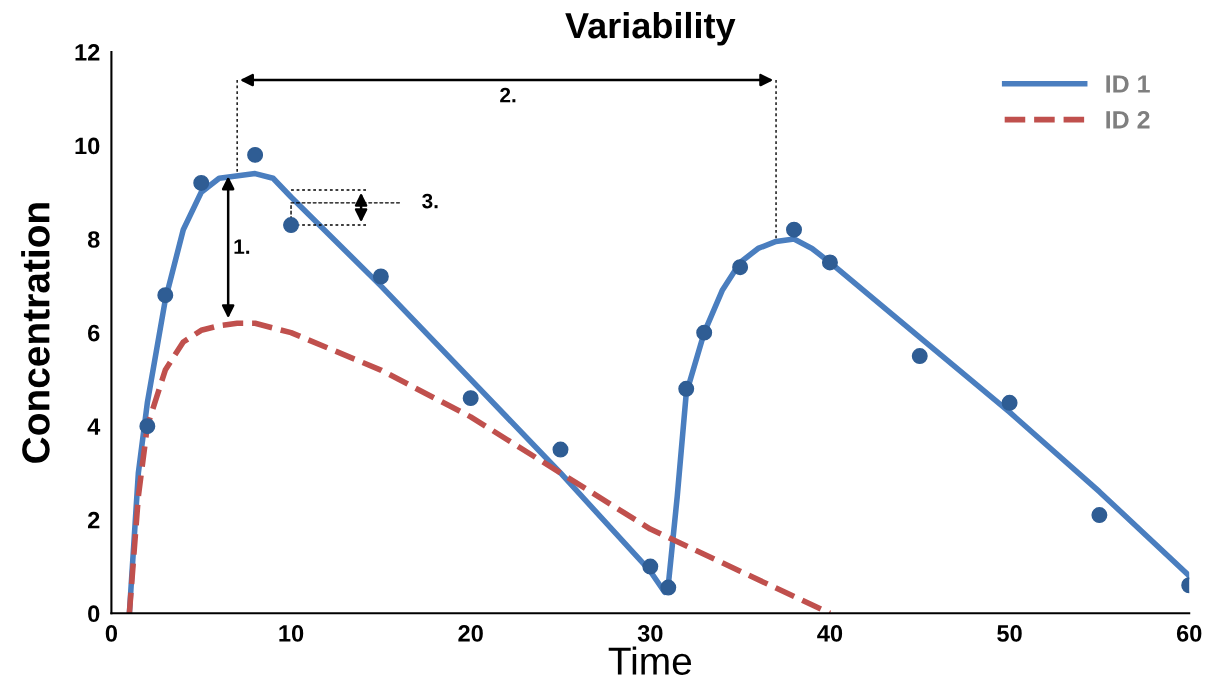 The height and width of the screenshot is (693, 1211). I want to click on y-axis-title: Concentration, so click(35, 333).